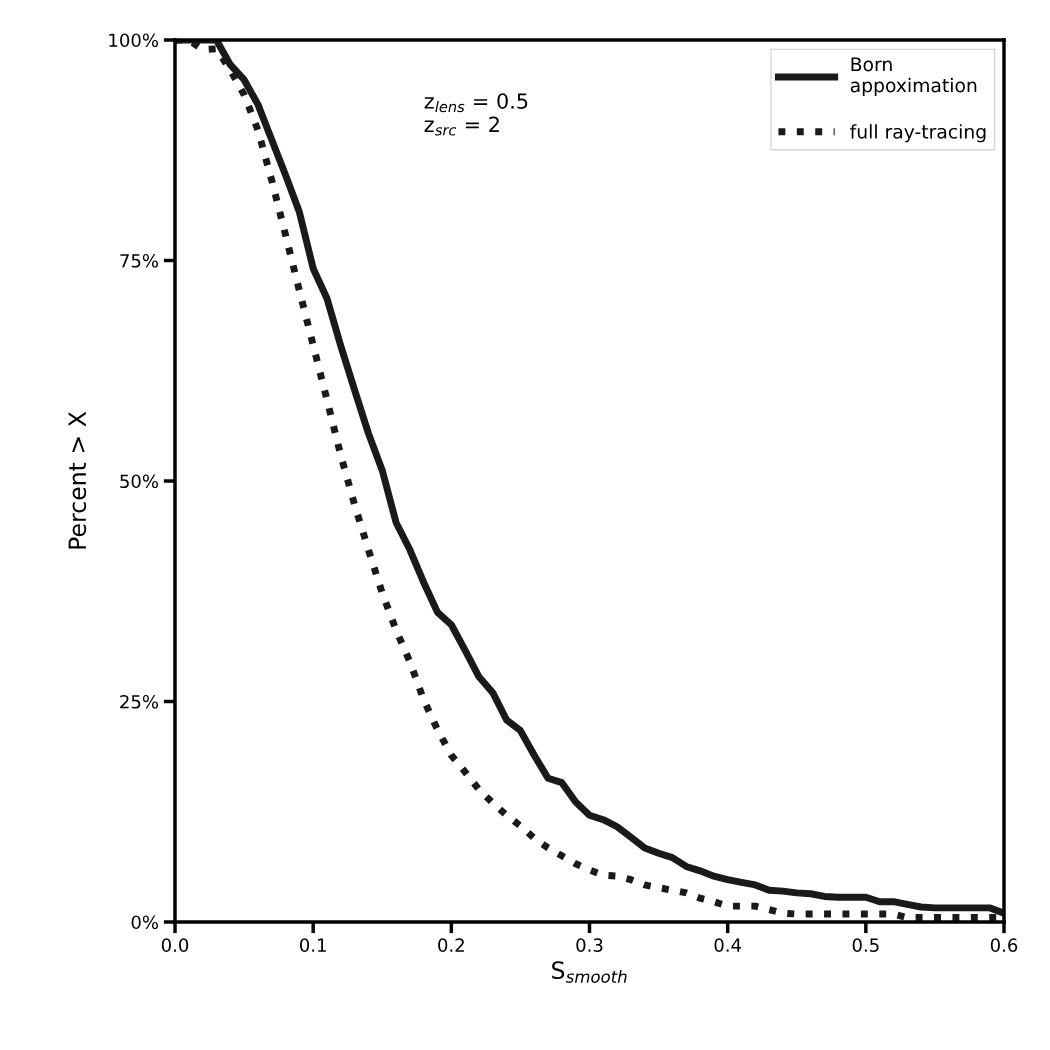 This screenshot has height=1050, width=1050. What do you see at coordinates (918, 133) in the screenshot?
I see `legend-label: full ray-tracing` at bounding box center [918, 133].